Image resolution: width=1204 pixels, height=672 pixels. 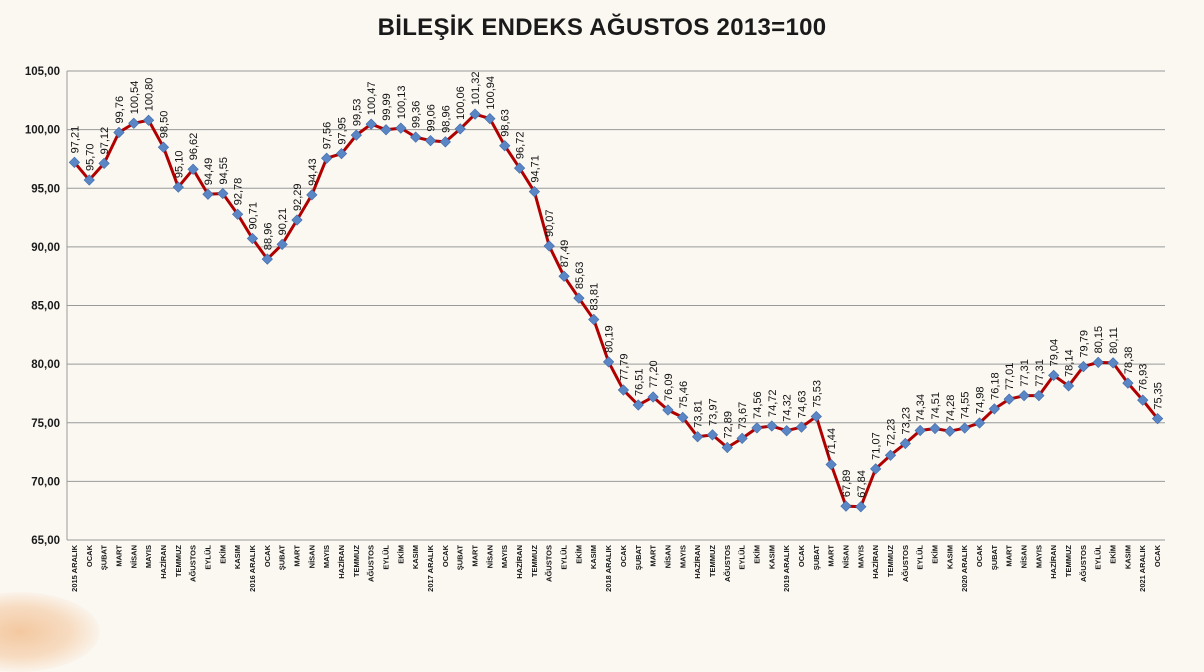 I want to click on data-label: 83,81, so click(x=595, y=297).